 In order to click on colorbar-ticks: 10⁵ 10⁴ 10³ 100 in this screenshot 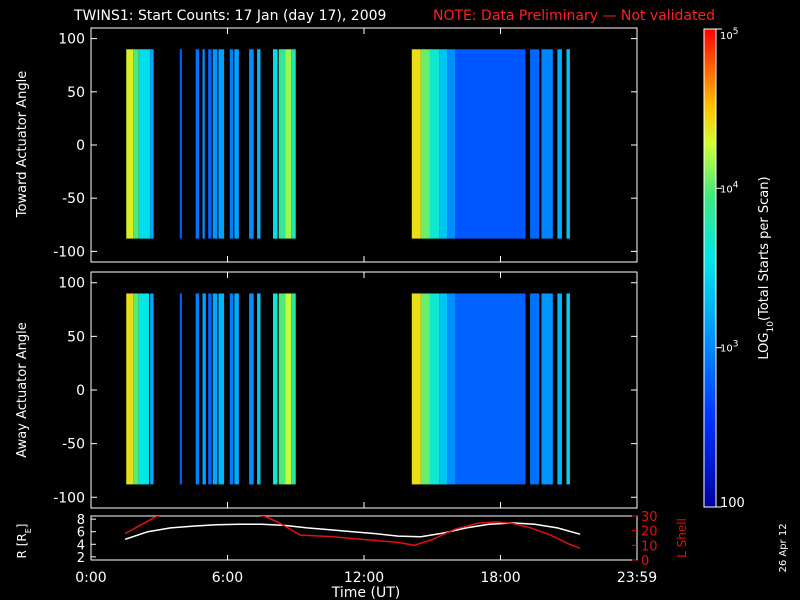, I will do `click(730, 269)`.